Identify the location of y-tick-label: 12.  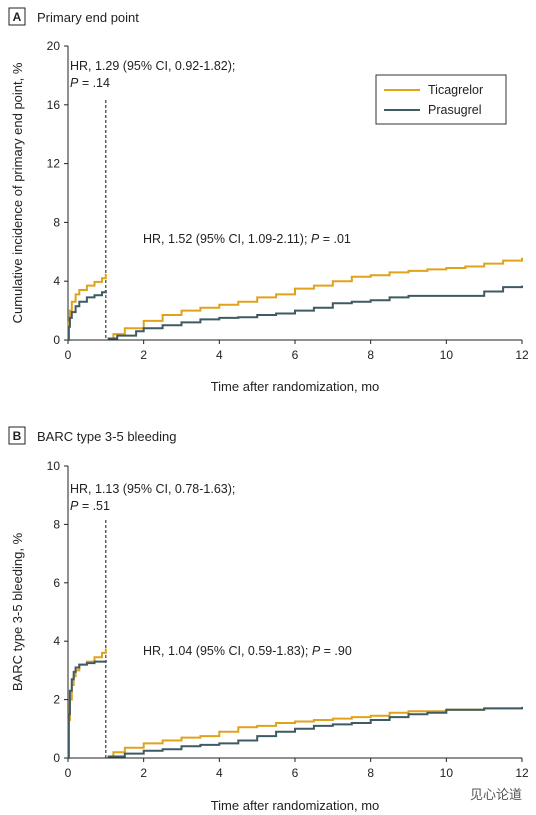
(54, 164).